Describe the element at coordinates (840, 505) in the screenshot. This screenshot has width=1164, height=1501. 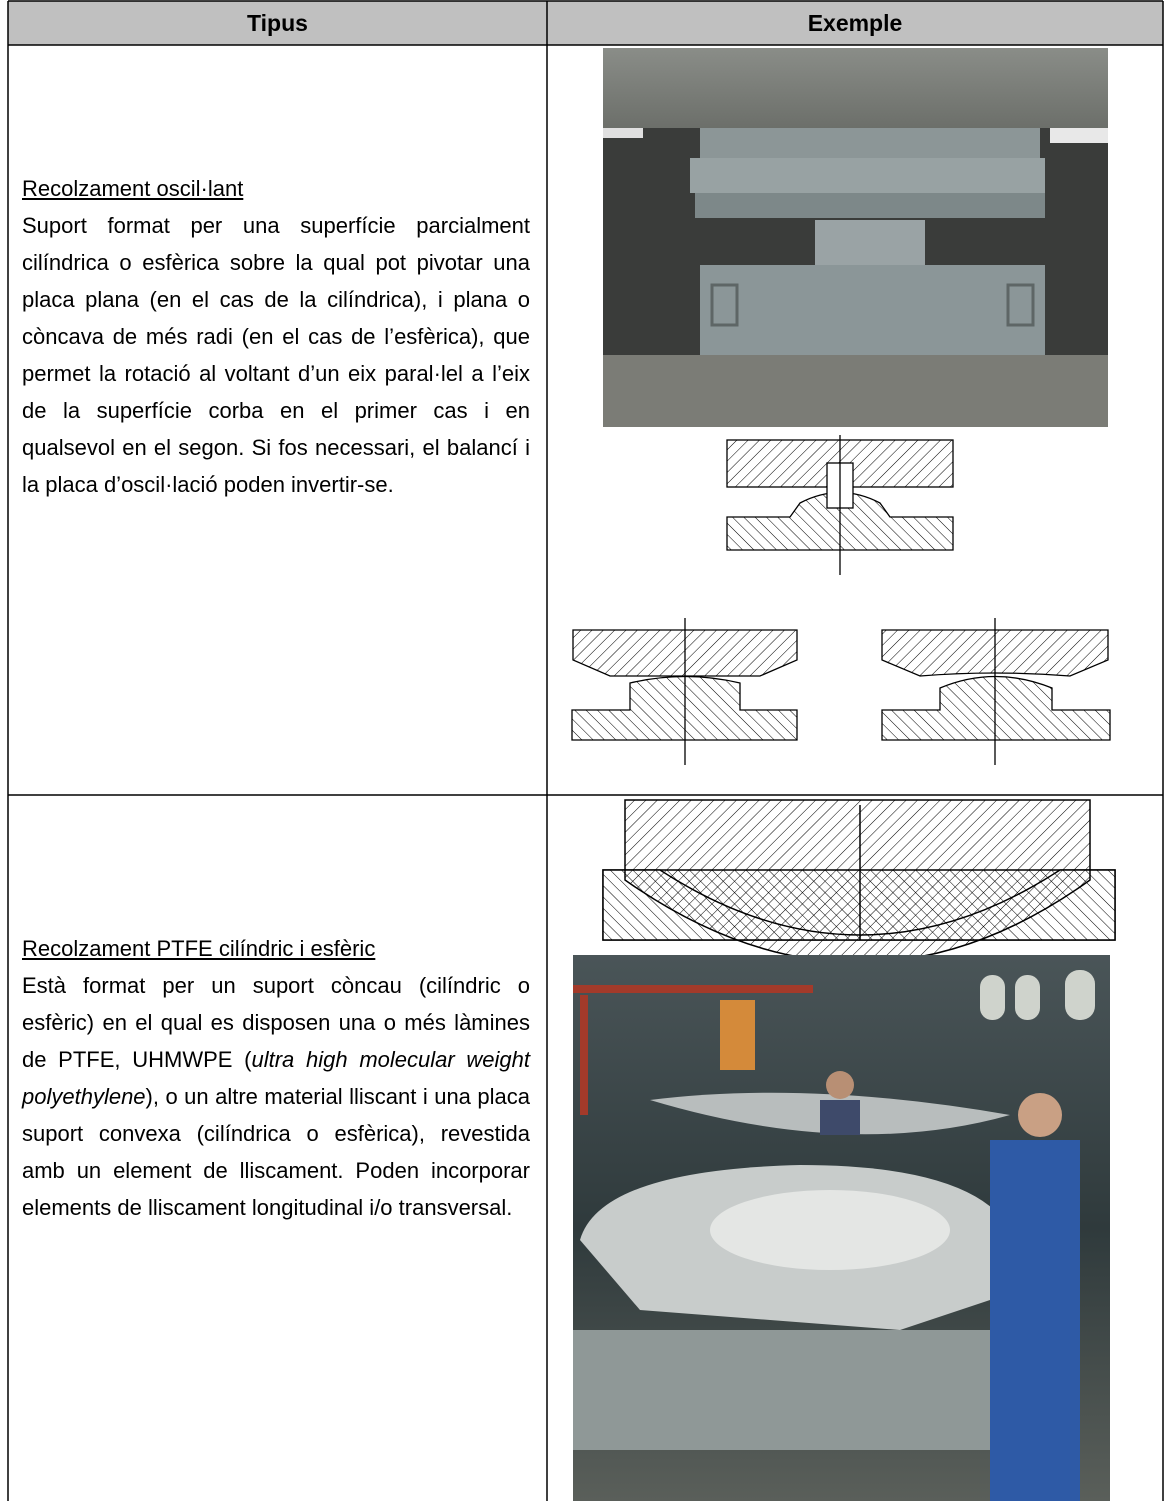
I see `diagram-rocker` at that location.